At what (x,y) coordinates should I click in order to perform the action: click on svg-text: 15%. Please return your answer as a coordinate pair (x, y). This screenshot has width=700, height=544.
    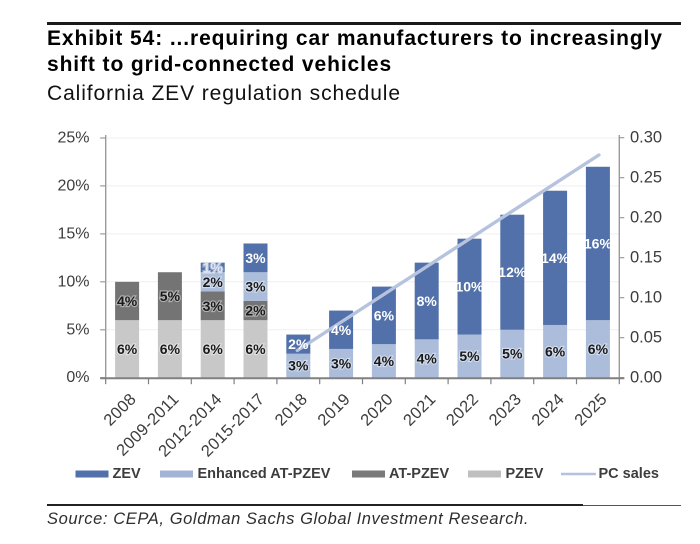
    Looking at the image, I should click on (73, 233).